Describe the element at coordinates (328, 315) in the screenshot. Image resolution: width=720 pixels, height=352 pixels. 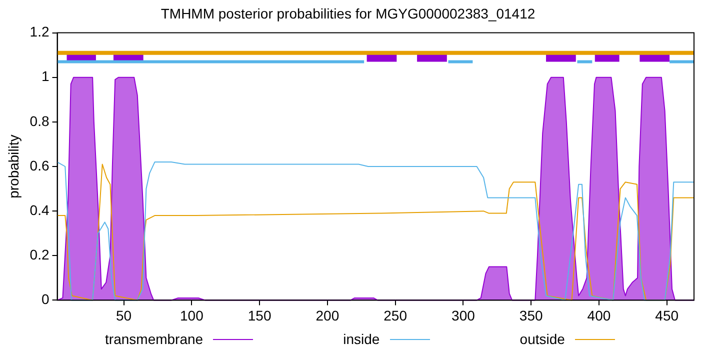
I see `x-tick-label: 200` at that location.